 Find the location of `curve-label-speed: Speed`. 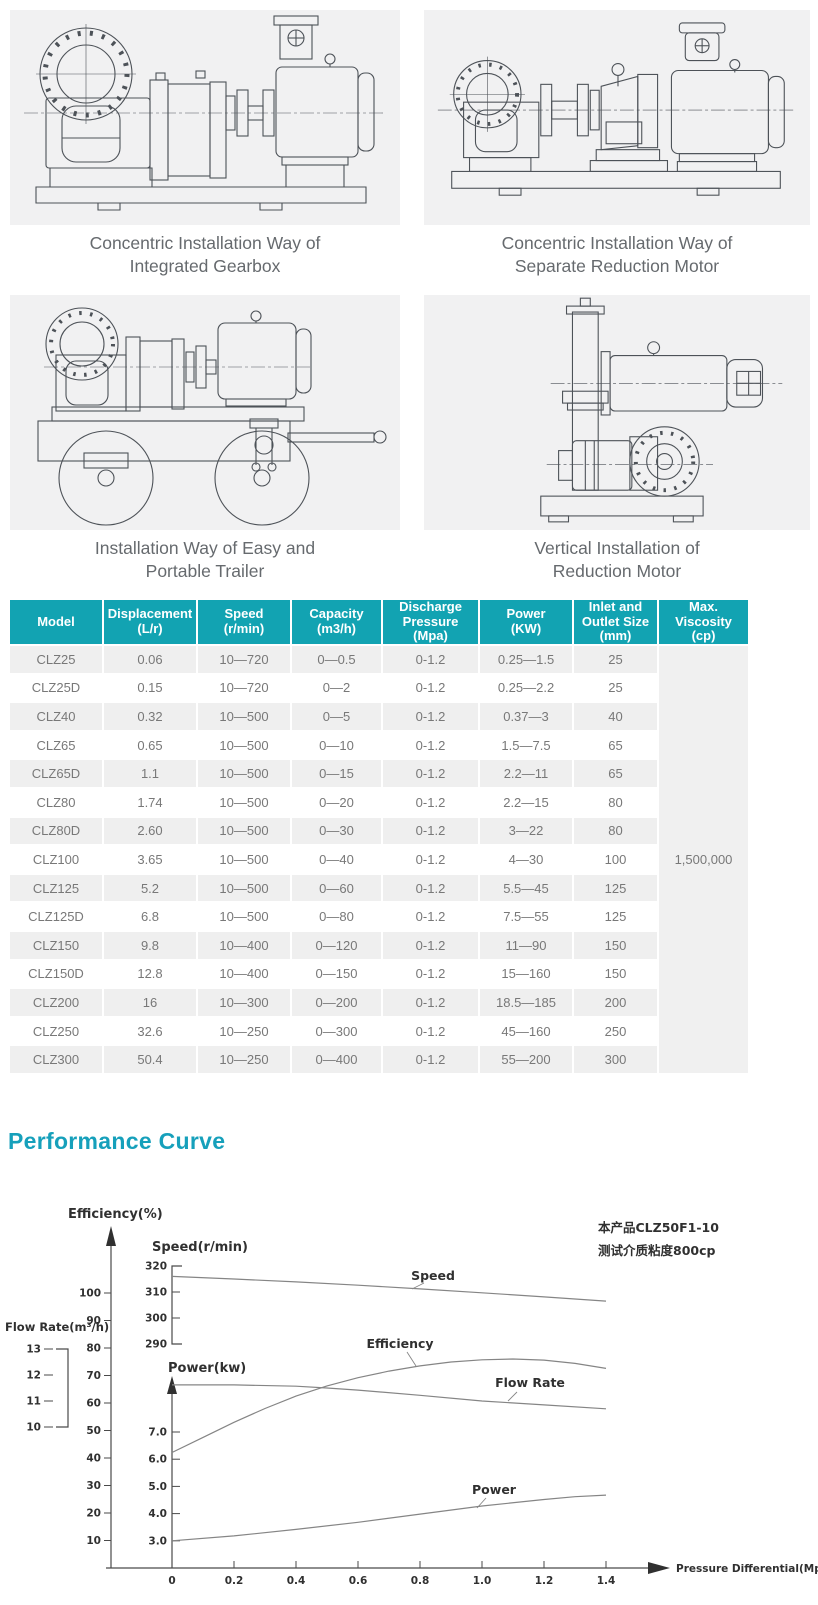

curve-label-speed: Speed is located at coordinates (433, 1275).